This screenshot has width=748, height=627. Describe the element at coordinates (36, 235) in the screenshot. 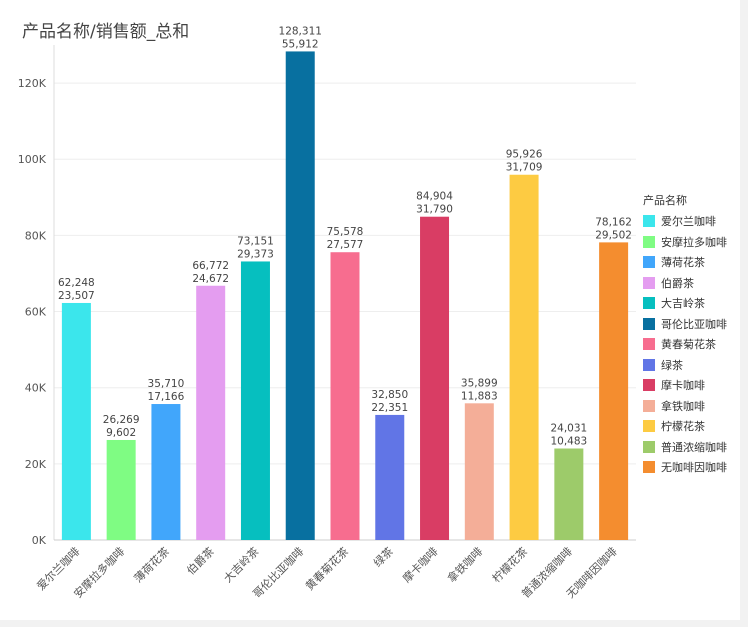

I see `y-tick-label: 80K` at that location.